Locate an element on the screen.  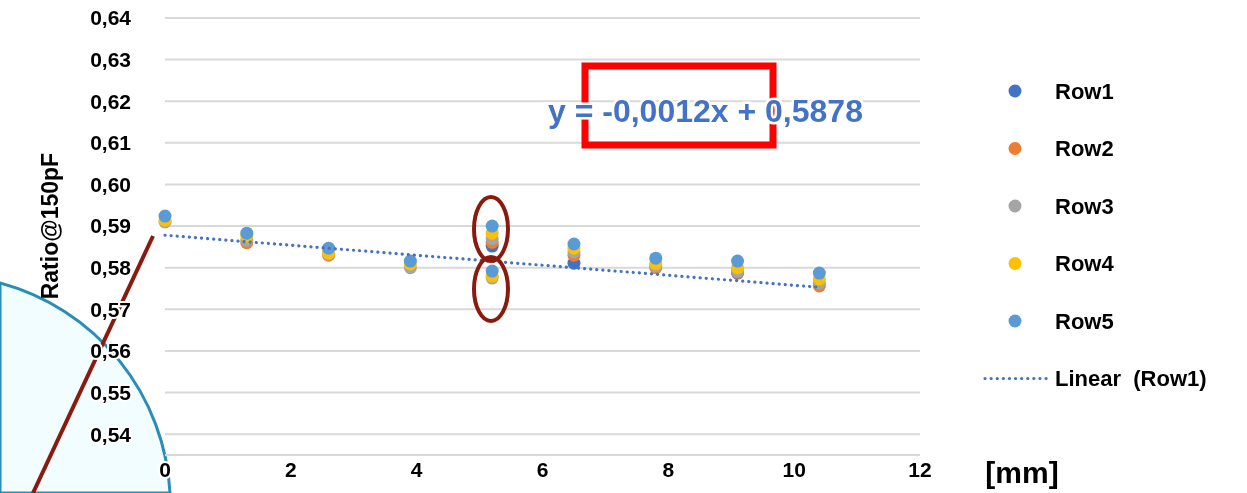
x-axis-title: [mm] is located at coordinates (1022, 472).